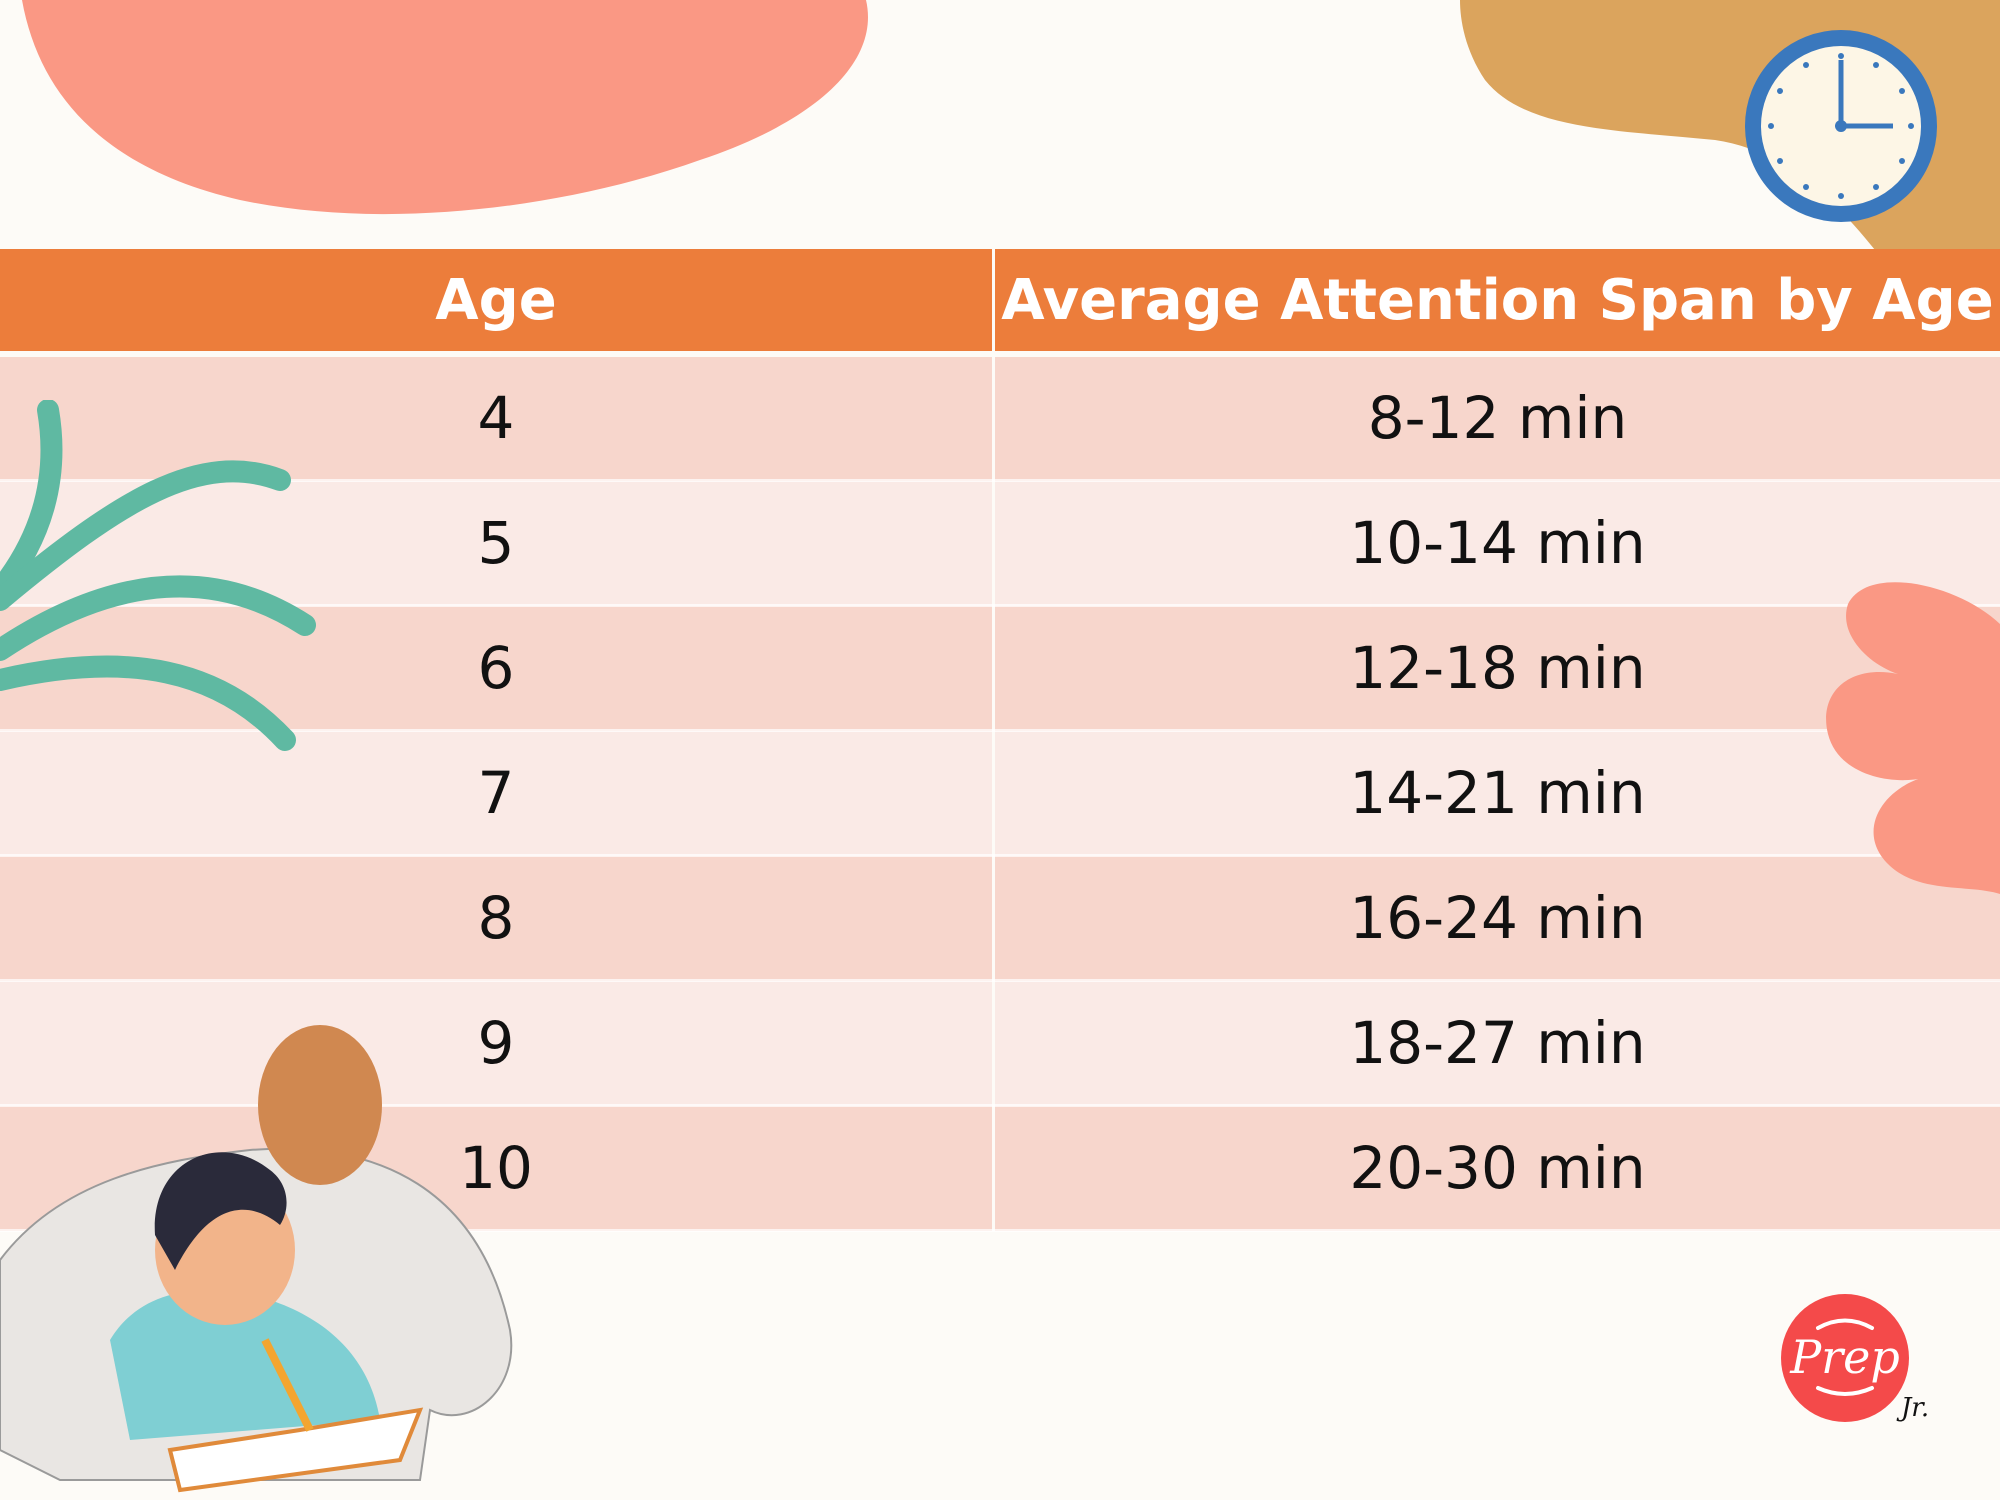 The height and width of the screenshot is (1500, 2000). Describe the element at coordinates (1912, 1408) in the screenshot. I see `logo-suffix: Jr.` at that location.